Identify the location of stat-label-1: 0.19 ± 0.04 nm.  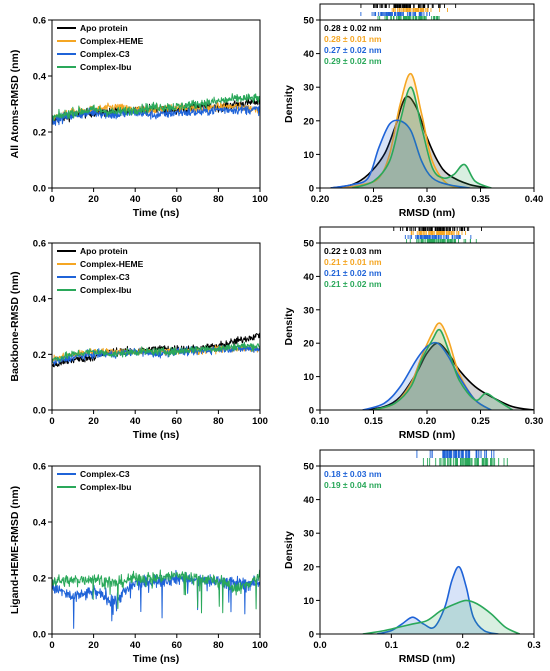
(353, 485).